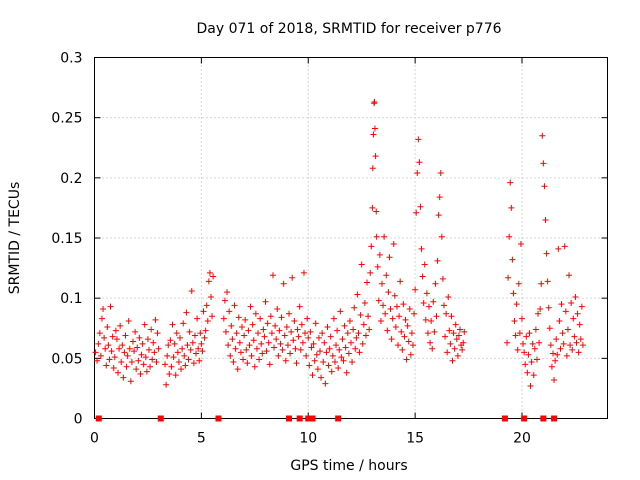 The width and height of the screenshot is (640, 480). I want to click on y-tick-label: 0.1, so click(71, 299).